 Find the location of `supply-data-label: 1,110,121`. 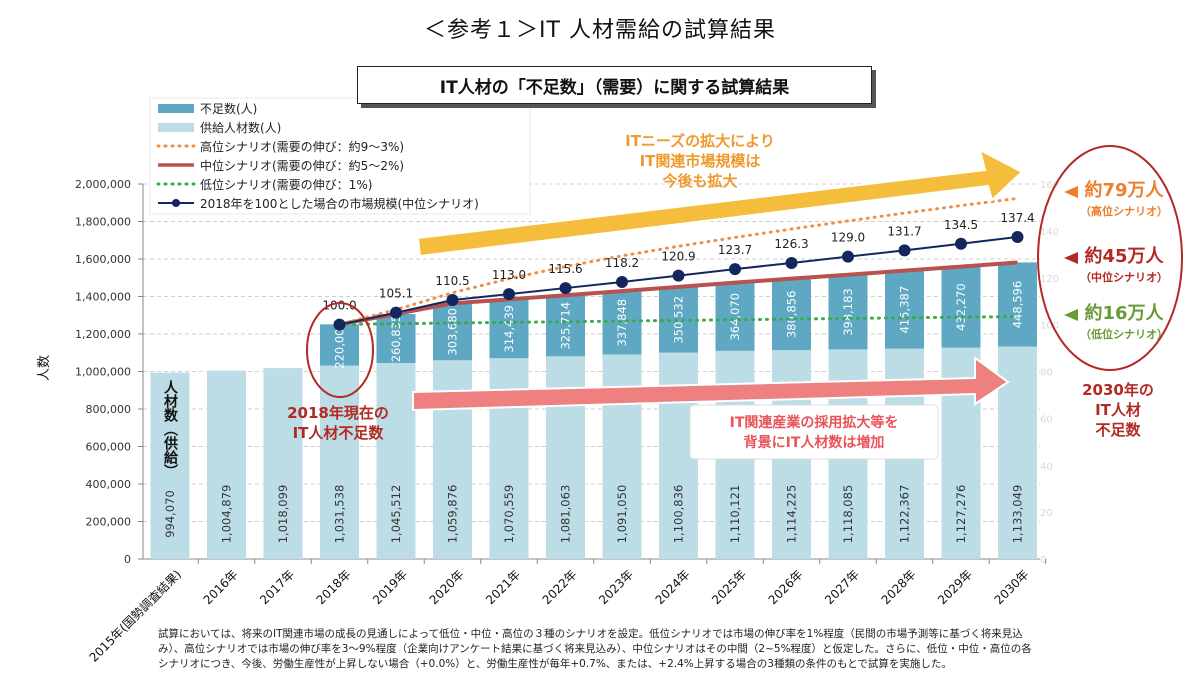

supply-data-label: 1,110,121 is located at coordinates (735, 514).